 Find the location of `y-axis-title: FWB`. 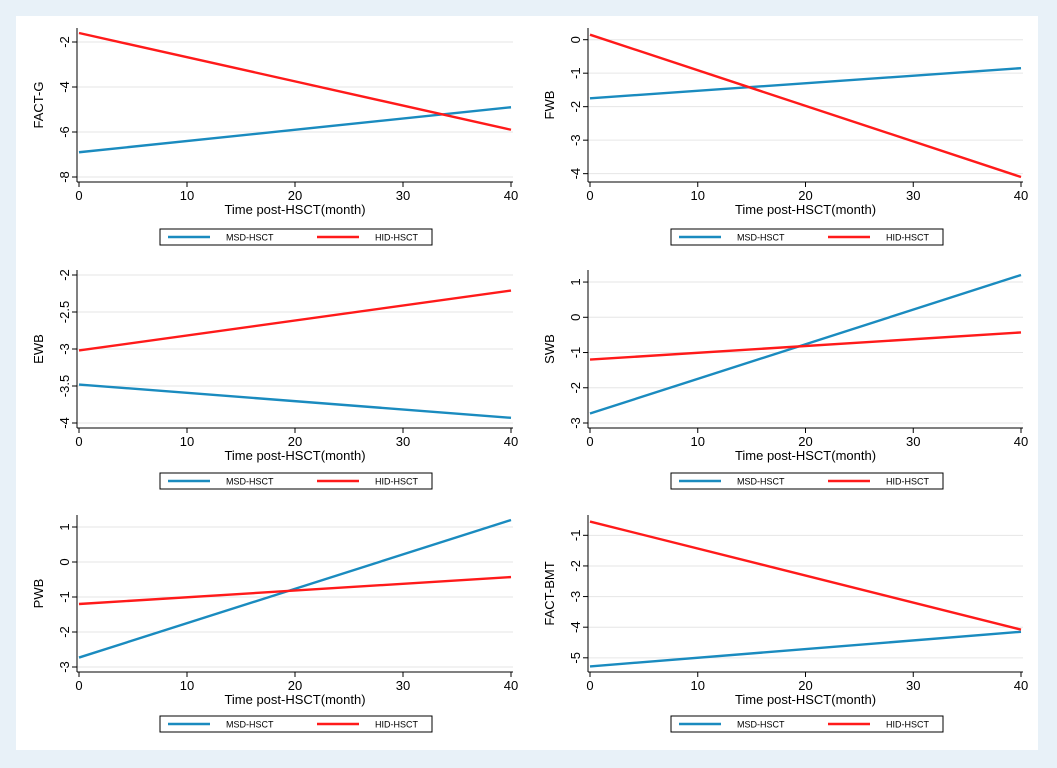

y-axis-title: FWB is located at coordinates (549, 105).